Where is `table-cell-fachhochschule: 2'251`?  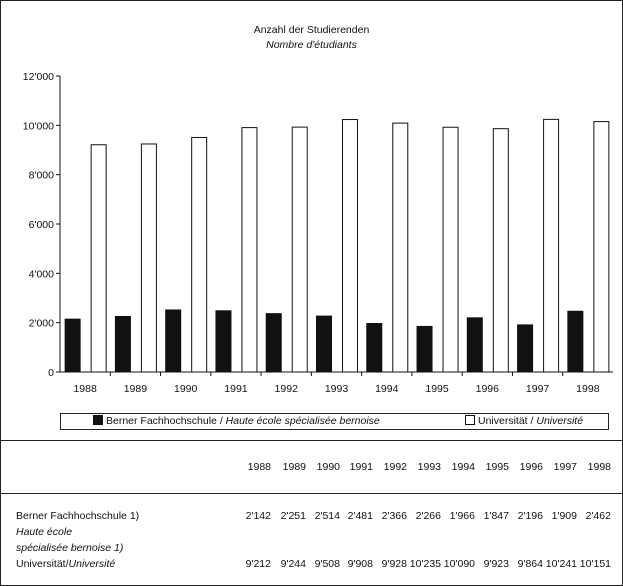
table-cell-fachhochschule: 2'251 is located at coordinates (293, 516).